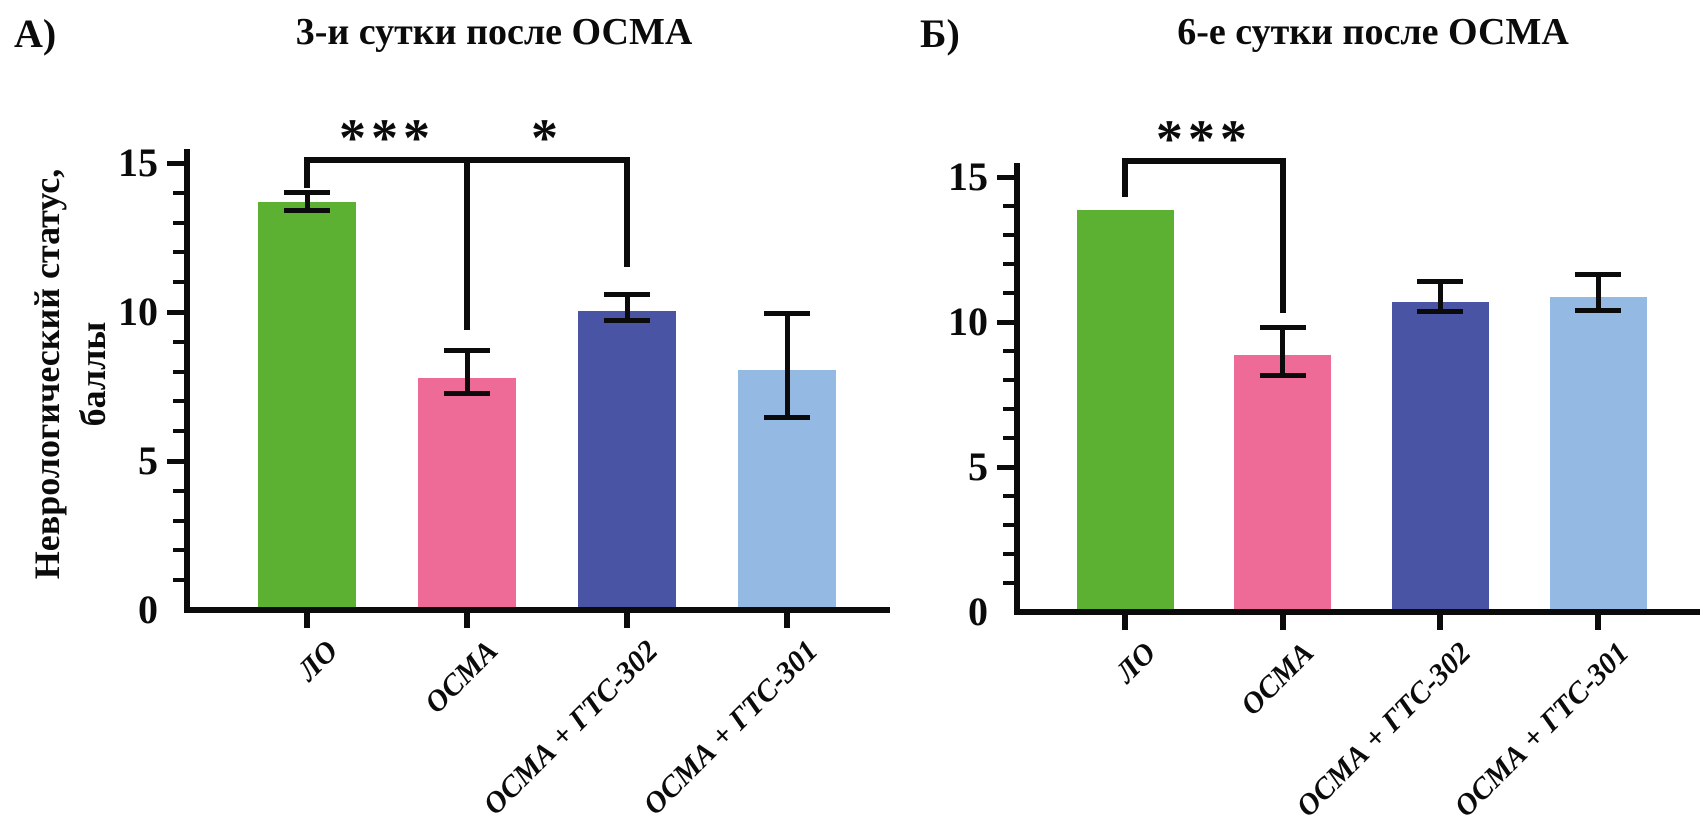 This screenshot has height=833, width=1706. I want to click on panel-title-b: 6-е сутки после ОСМА, so click(1373, 32).